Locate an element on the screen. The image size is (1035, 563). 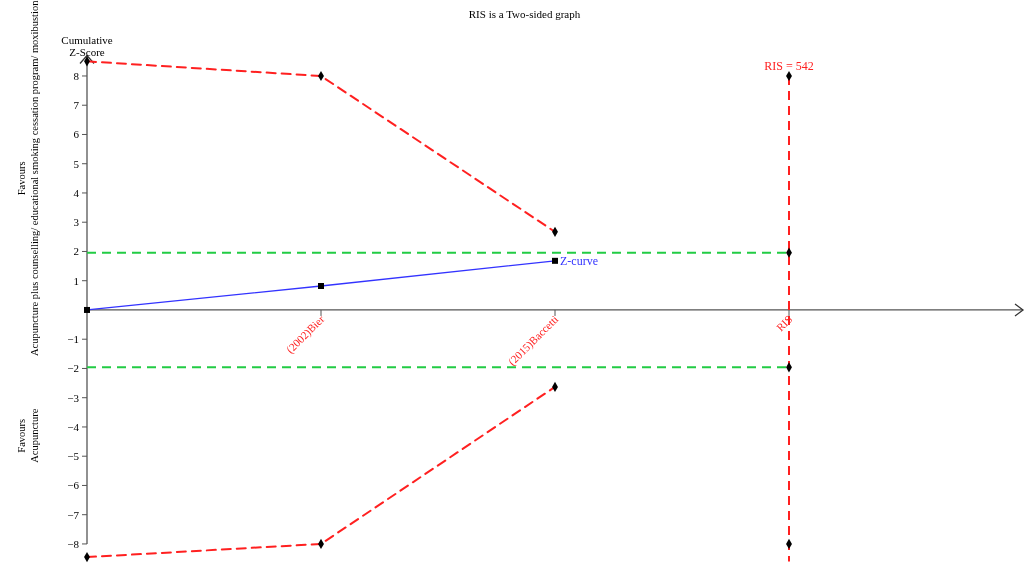
ref-line-label: RIS = 542 is located at coordinates (789, 65).